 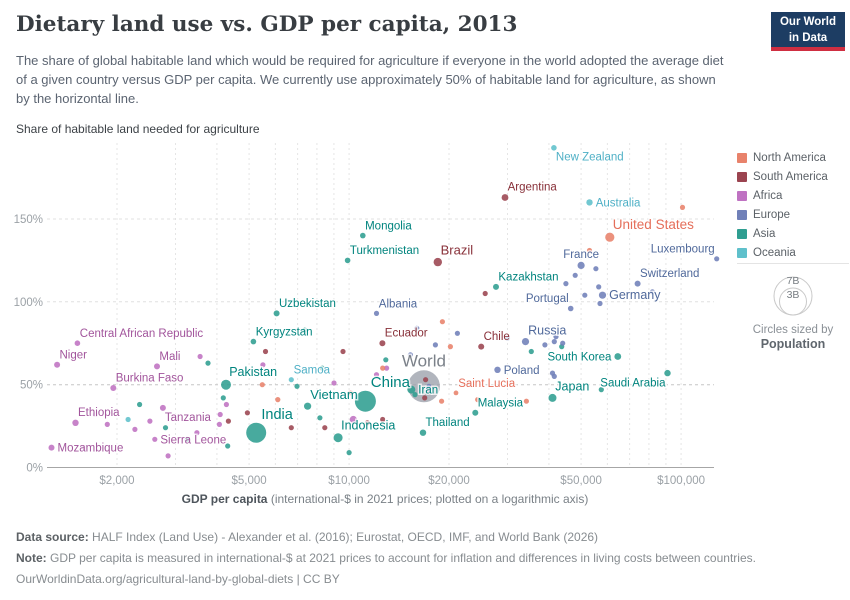 I want to click on point-sierra-leone, so click(x=155, y=439).